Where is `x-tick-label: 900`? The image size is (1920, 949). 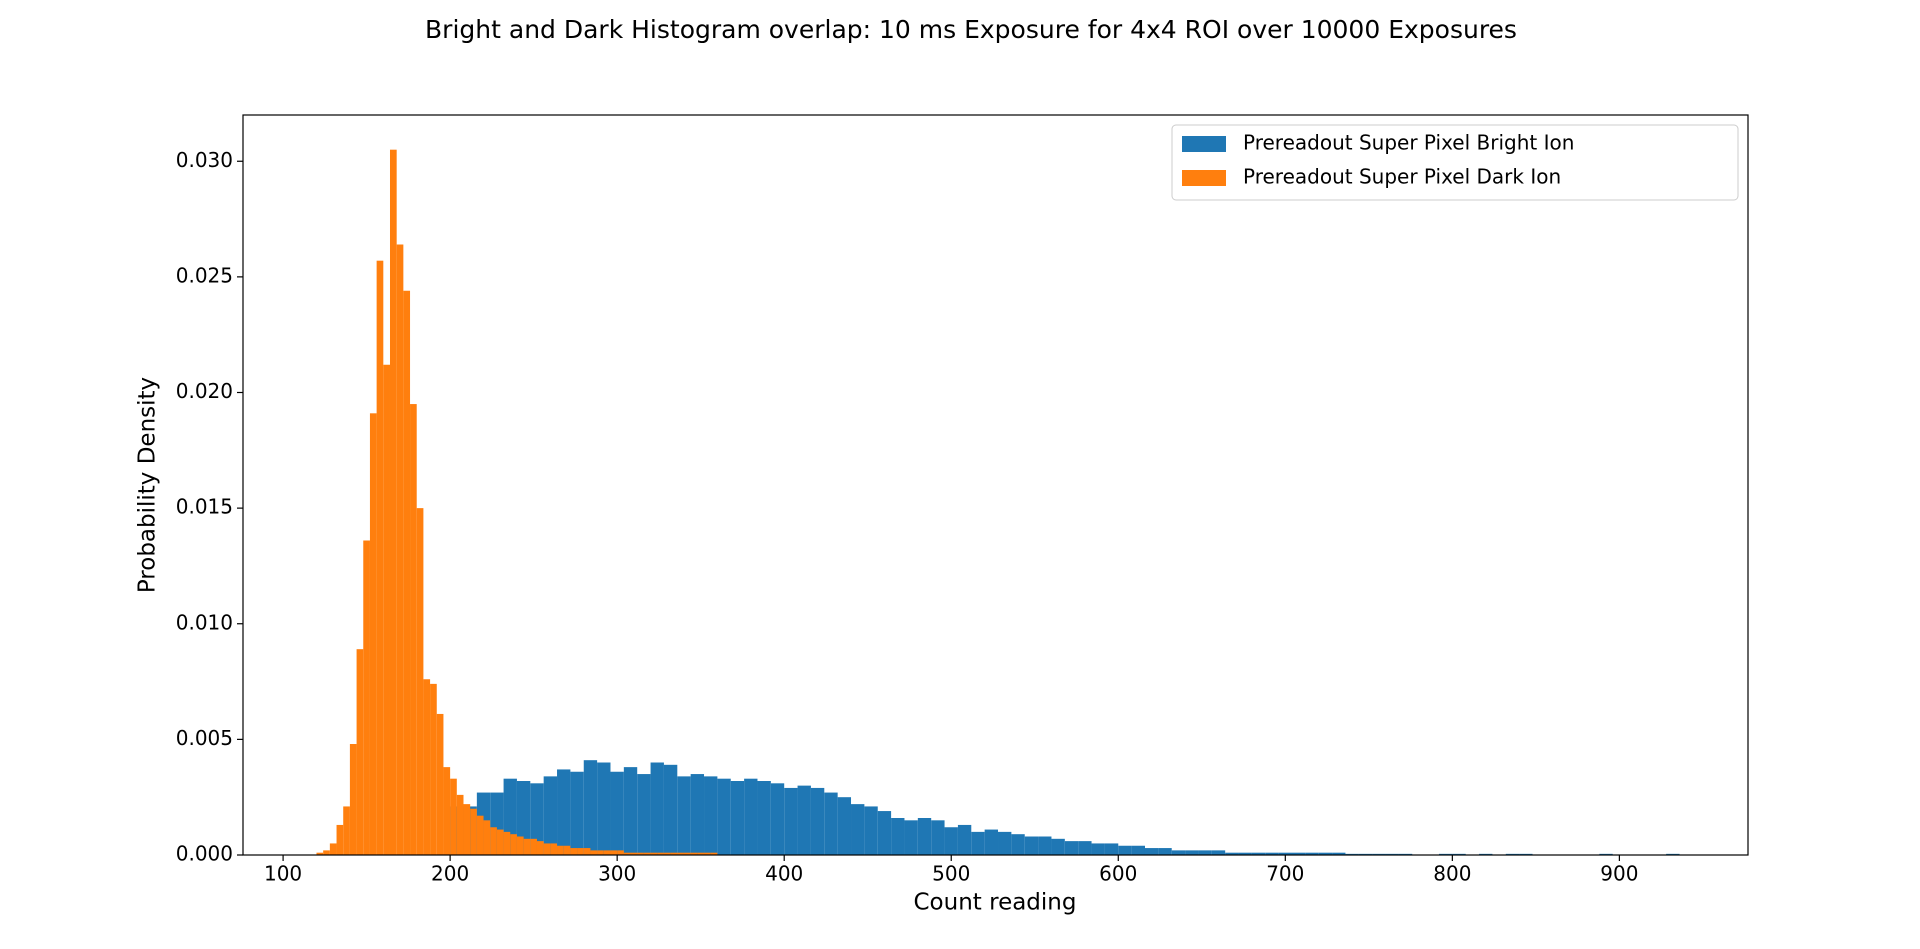
x-tick-label: 900 is located at coordinates (1619, 874).